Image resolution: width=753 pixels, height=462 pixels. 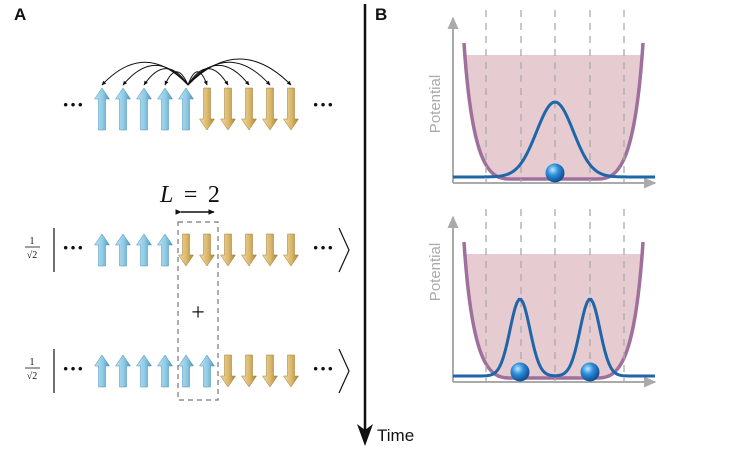 I want to click on norm-factor-2: 1 √2, so click(x=32, y=369).